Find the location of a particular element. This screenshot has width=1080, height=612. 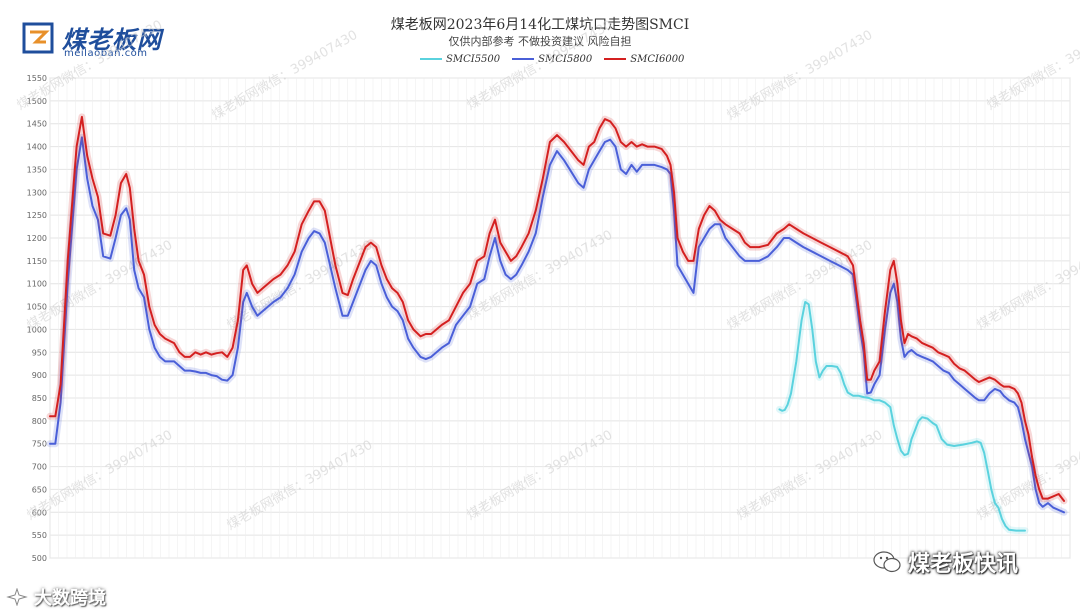

legend-label: SMCI5500 is located at coordinates (473, 59).